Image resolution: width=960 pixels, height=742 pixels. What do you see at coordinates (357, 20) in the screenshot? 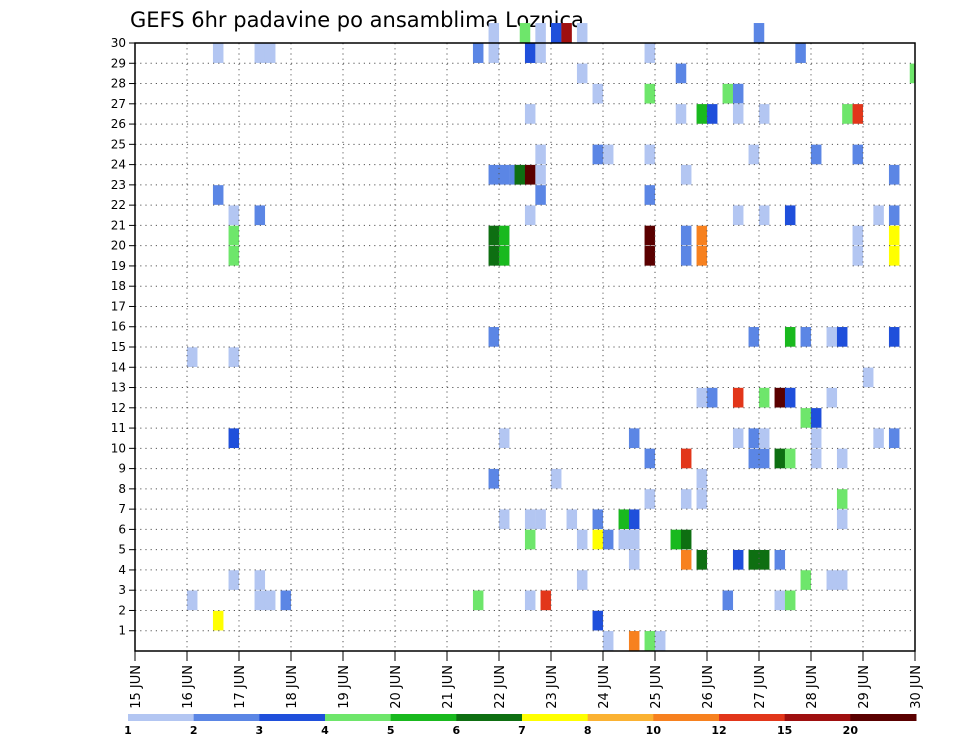
I see `chart-title: GEFS 6hr padavine po ansamblima Loznica` at bounding box center [357, 20].